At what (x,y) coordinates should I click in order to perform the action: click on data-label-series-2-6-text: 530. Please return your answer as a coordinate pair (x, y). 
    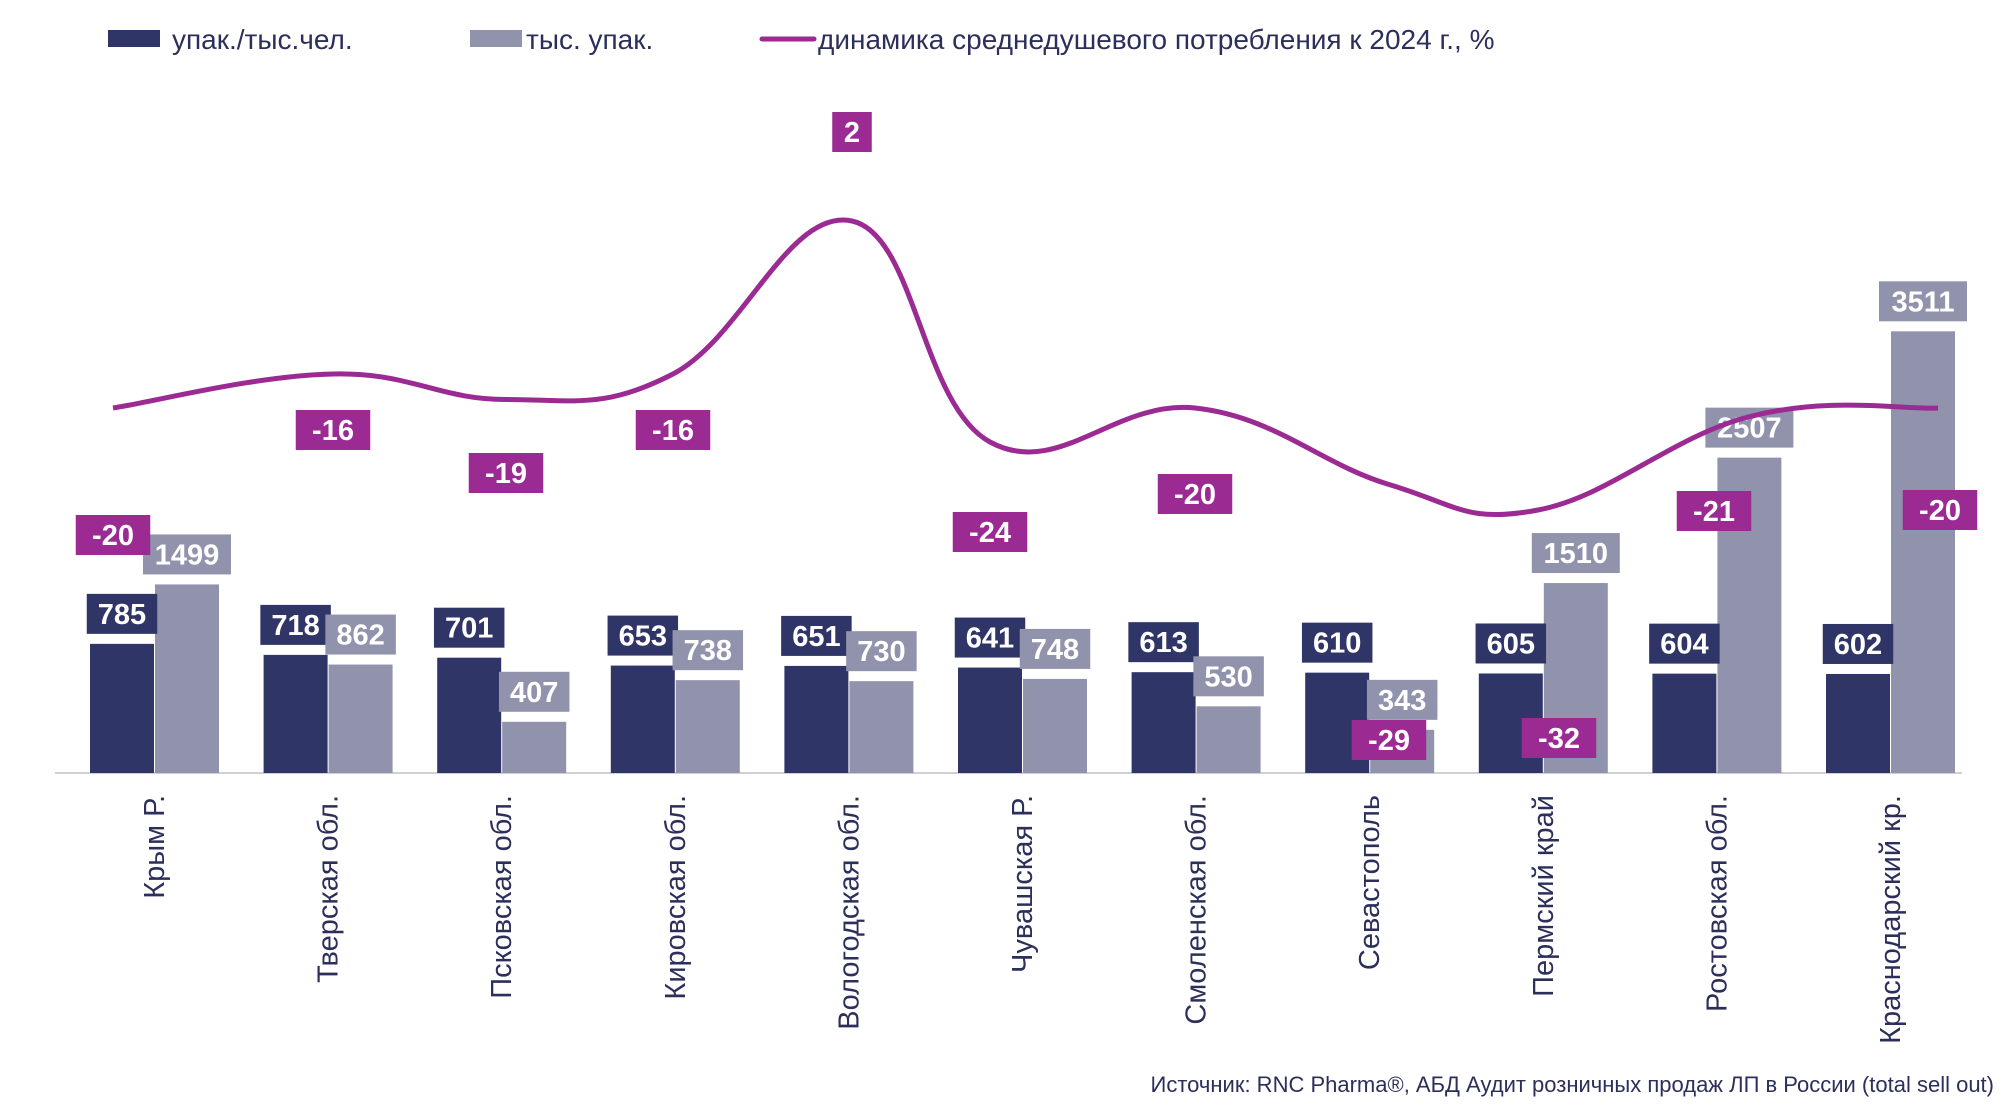
    Looking at the image, I should click on (1228, 677).